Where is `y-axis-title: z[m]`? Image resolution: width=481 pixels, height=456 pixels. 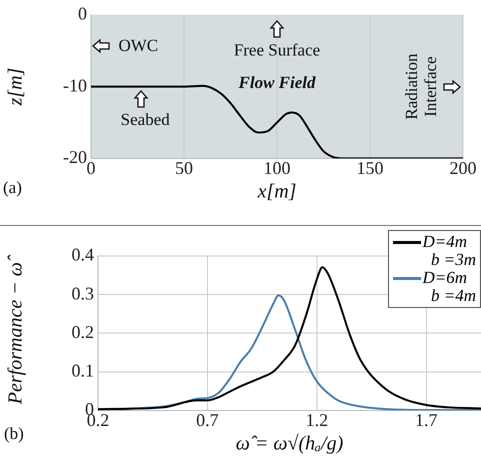
y-axis-title: z[m] is located at coordinates (15, 87).